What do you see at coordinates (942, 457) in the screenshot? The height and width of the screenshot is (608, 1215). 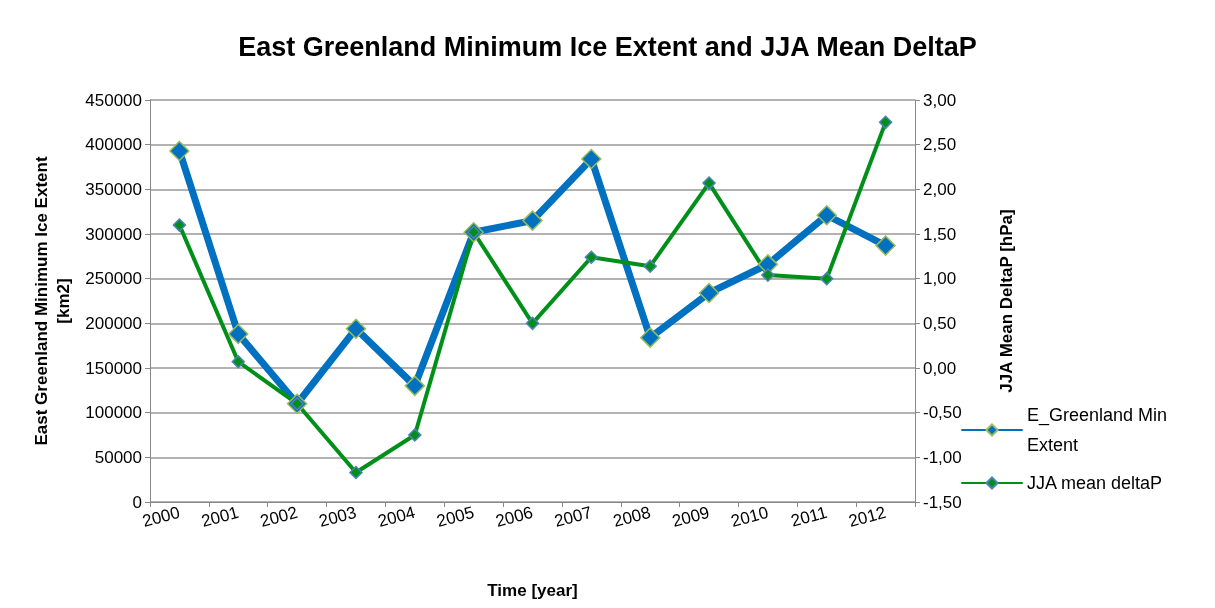 I see `y2-tick-label: -1,00` at bounding box center [942, 457].